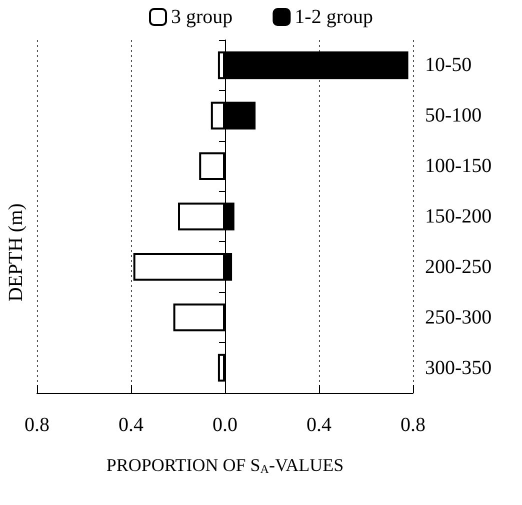 Image resolution: width=522 pixels, height=505 pixels. What do you see at coordinates (453, 115) in the screenshot?
I see `y-tick-label: 50-100` at bounding box center [453, 115].